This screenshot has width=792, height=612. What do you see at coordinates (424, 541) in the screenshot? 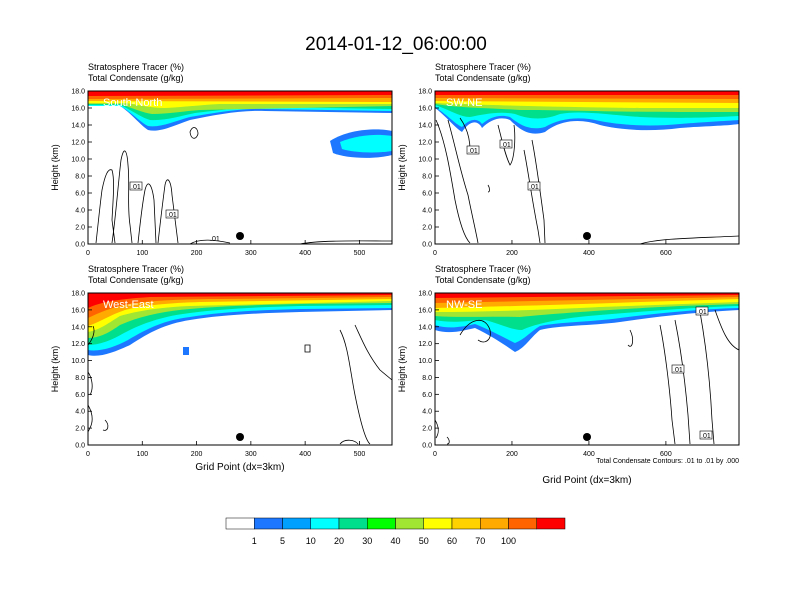
I see `colorbar-level-label: 50` at bounding box center [424, 541].